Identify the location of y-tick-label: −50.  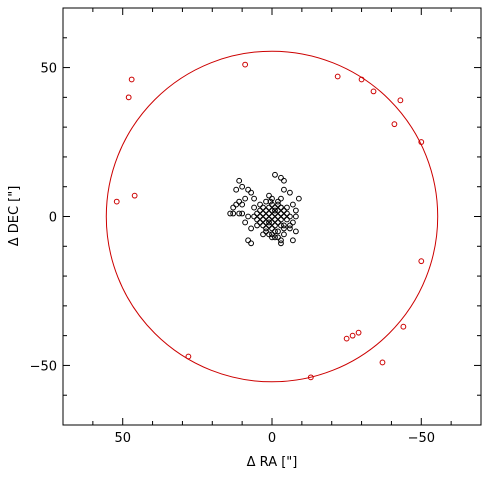
(43, 366).